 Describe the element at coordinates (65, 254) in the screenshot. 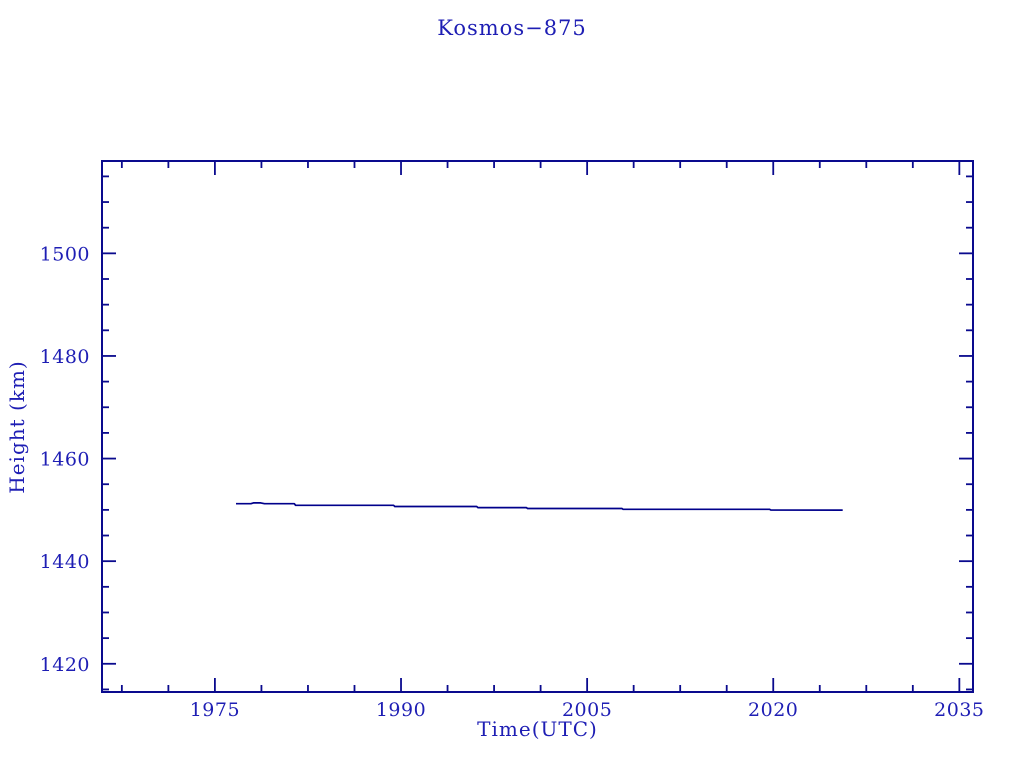

I see `y-tick-label: 1500` at that location.